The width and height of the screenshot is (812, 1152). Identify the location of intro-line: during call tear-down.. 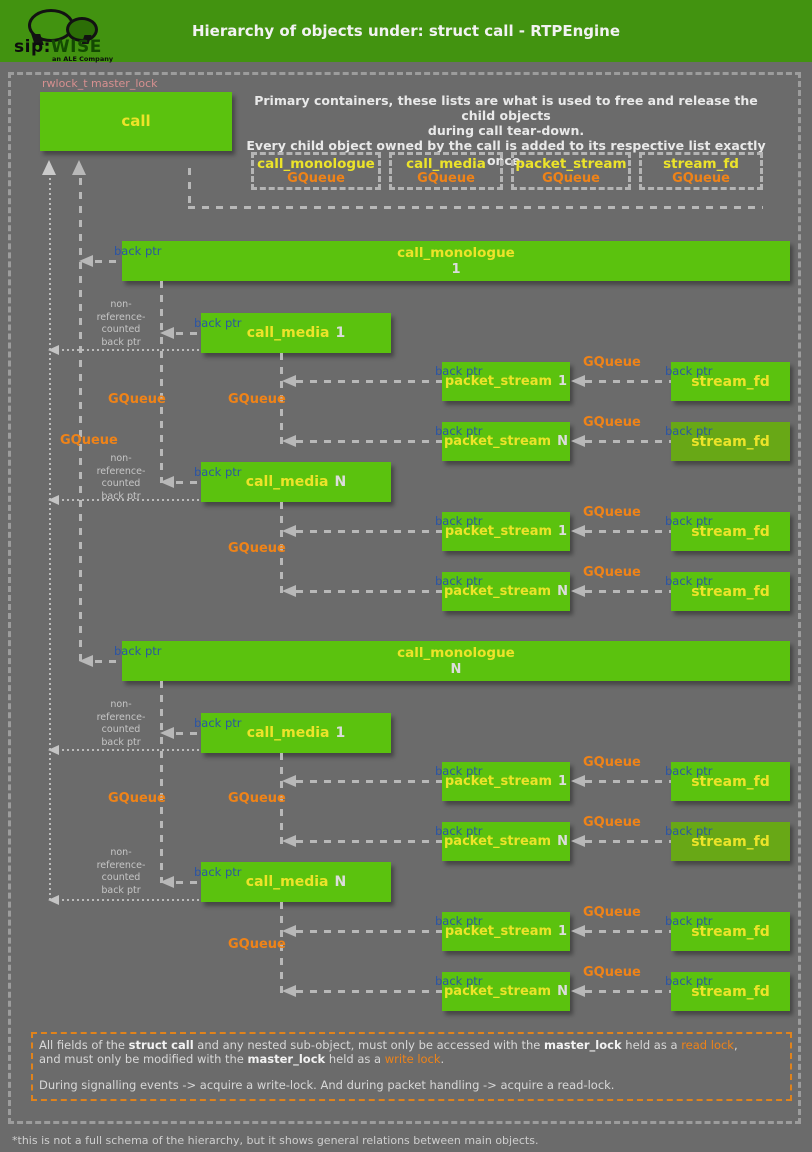
(506, 130).